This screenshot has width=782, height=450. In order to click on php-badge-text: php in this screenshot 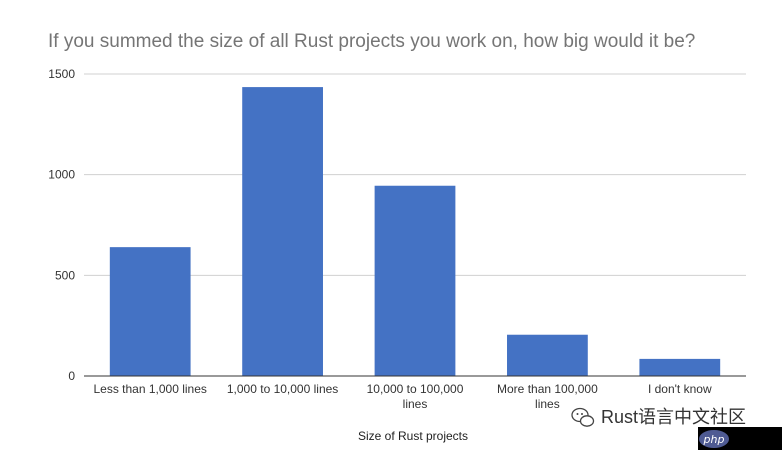, I will do `click(714, 439)`.